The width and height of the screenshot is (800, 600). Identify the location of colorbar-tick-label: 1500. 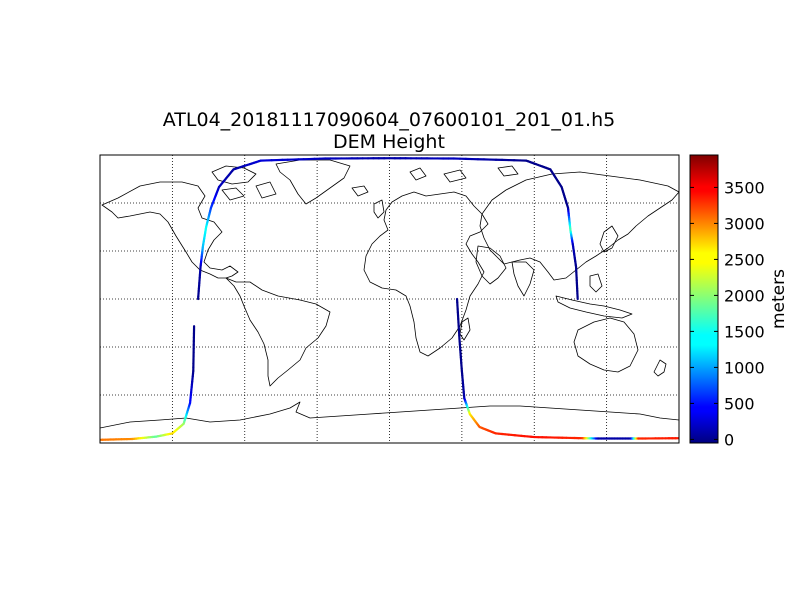
(744, 331).